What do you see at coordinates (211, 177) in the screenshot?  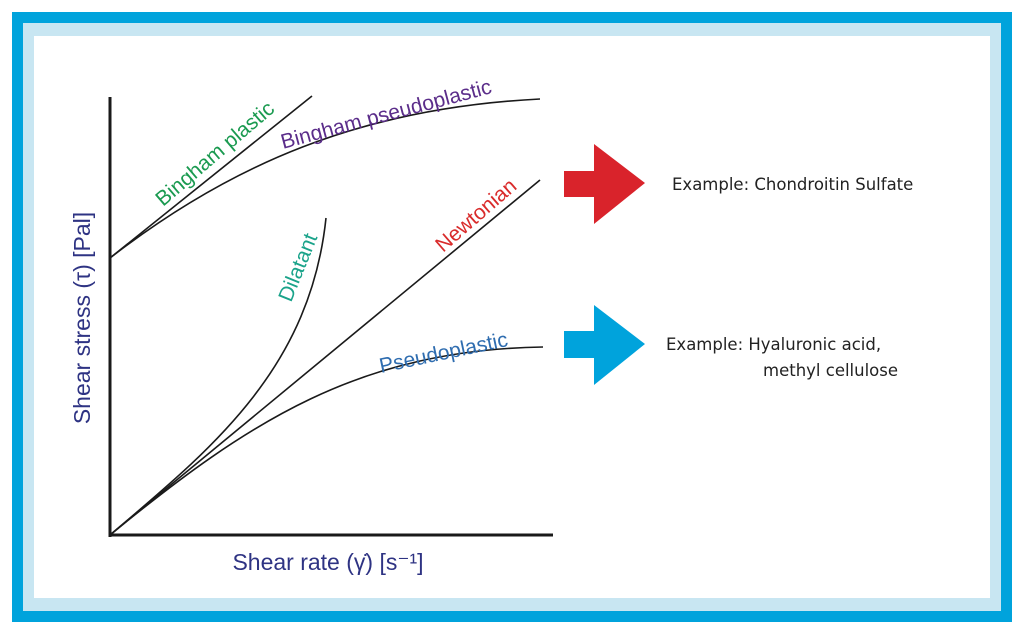 I see `bingham-plastic-curve` at bounding box center [211, 177].